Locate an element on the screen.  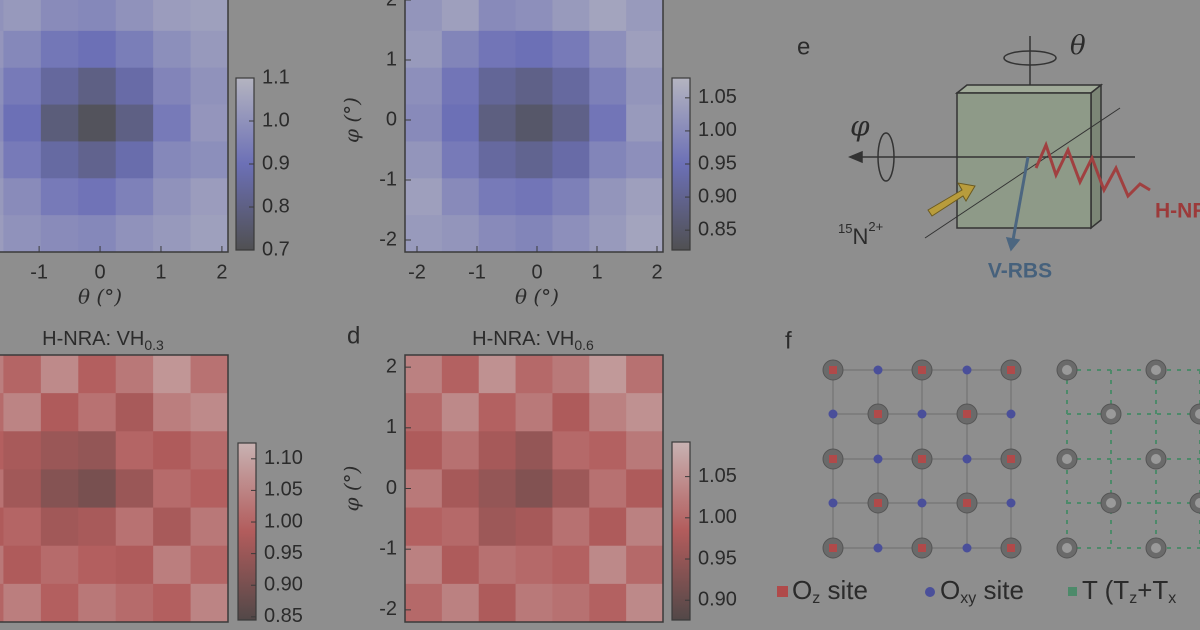
legend-text: T (T is located at coordinates (1105, 590).